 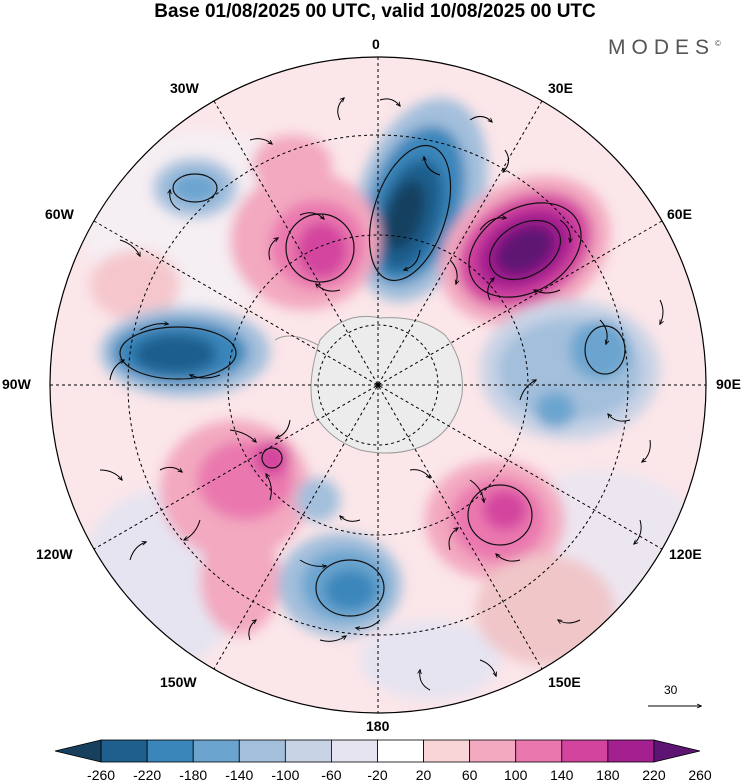 What do you see at coordinates (671, 690) in the screenshot?
I see `reference-vector-label: 30` at bounding box center [671, 690].